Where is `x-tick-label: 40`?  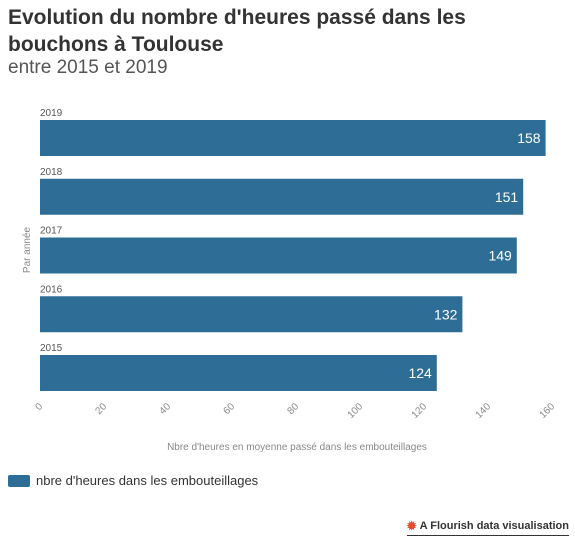 x-tick-label: 40 is located at coordinates (165, 409).